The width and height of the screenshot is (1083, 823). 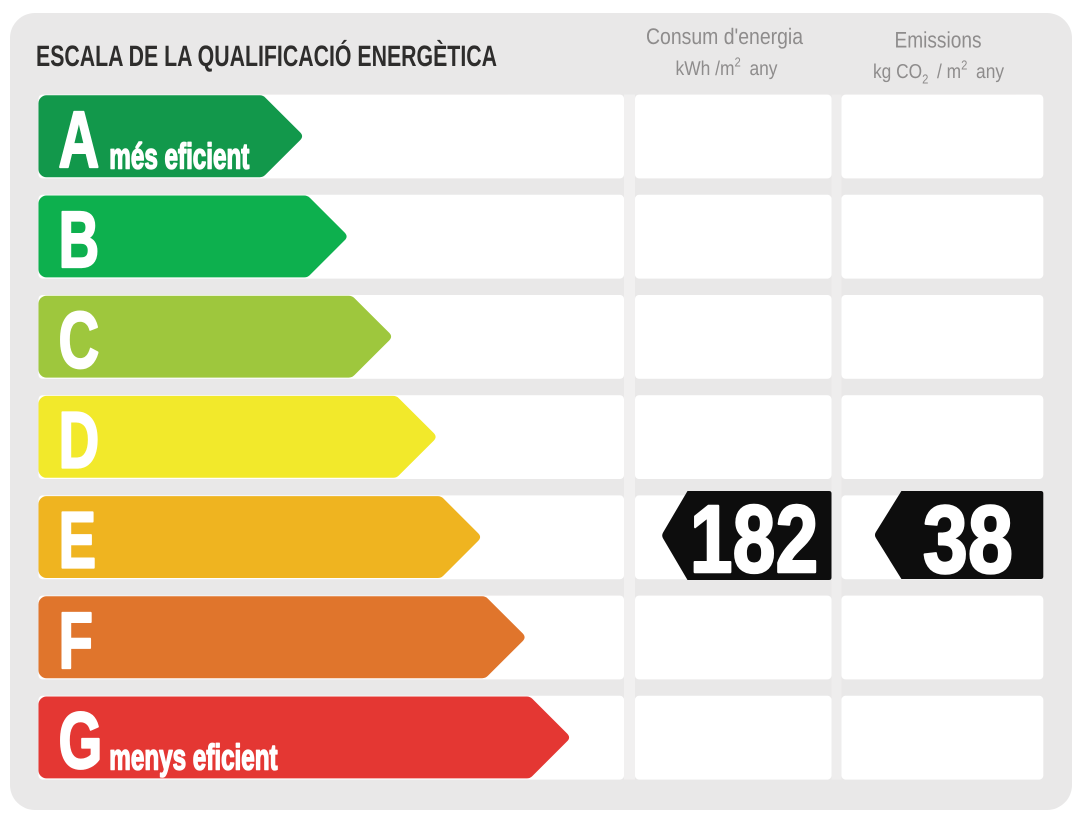 What do you see at coordinates (193, 757) in the screenshot?
I see `svg-text: menys eficient` at bounding box center [193, 757].